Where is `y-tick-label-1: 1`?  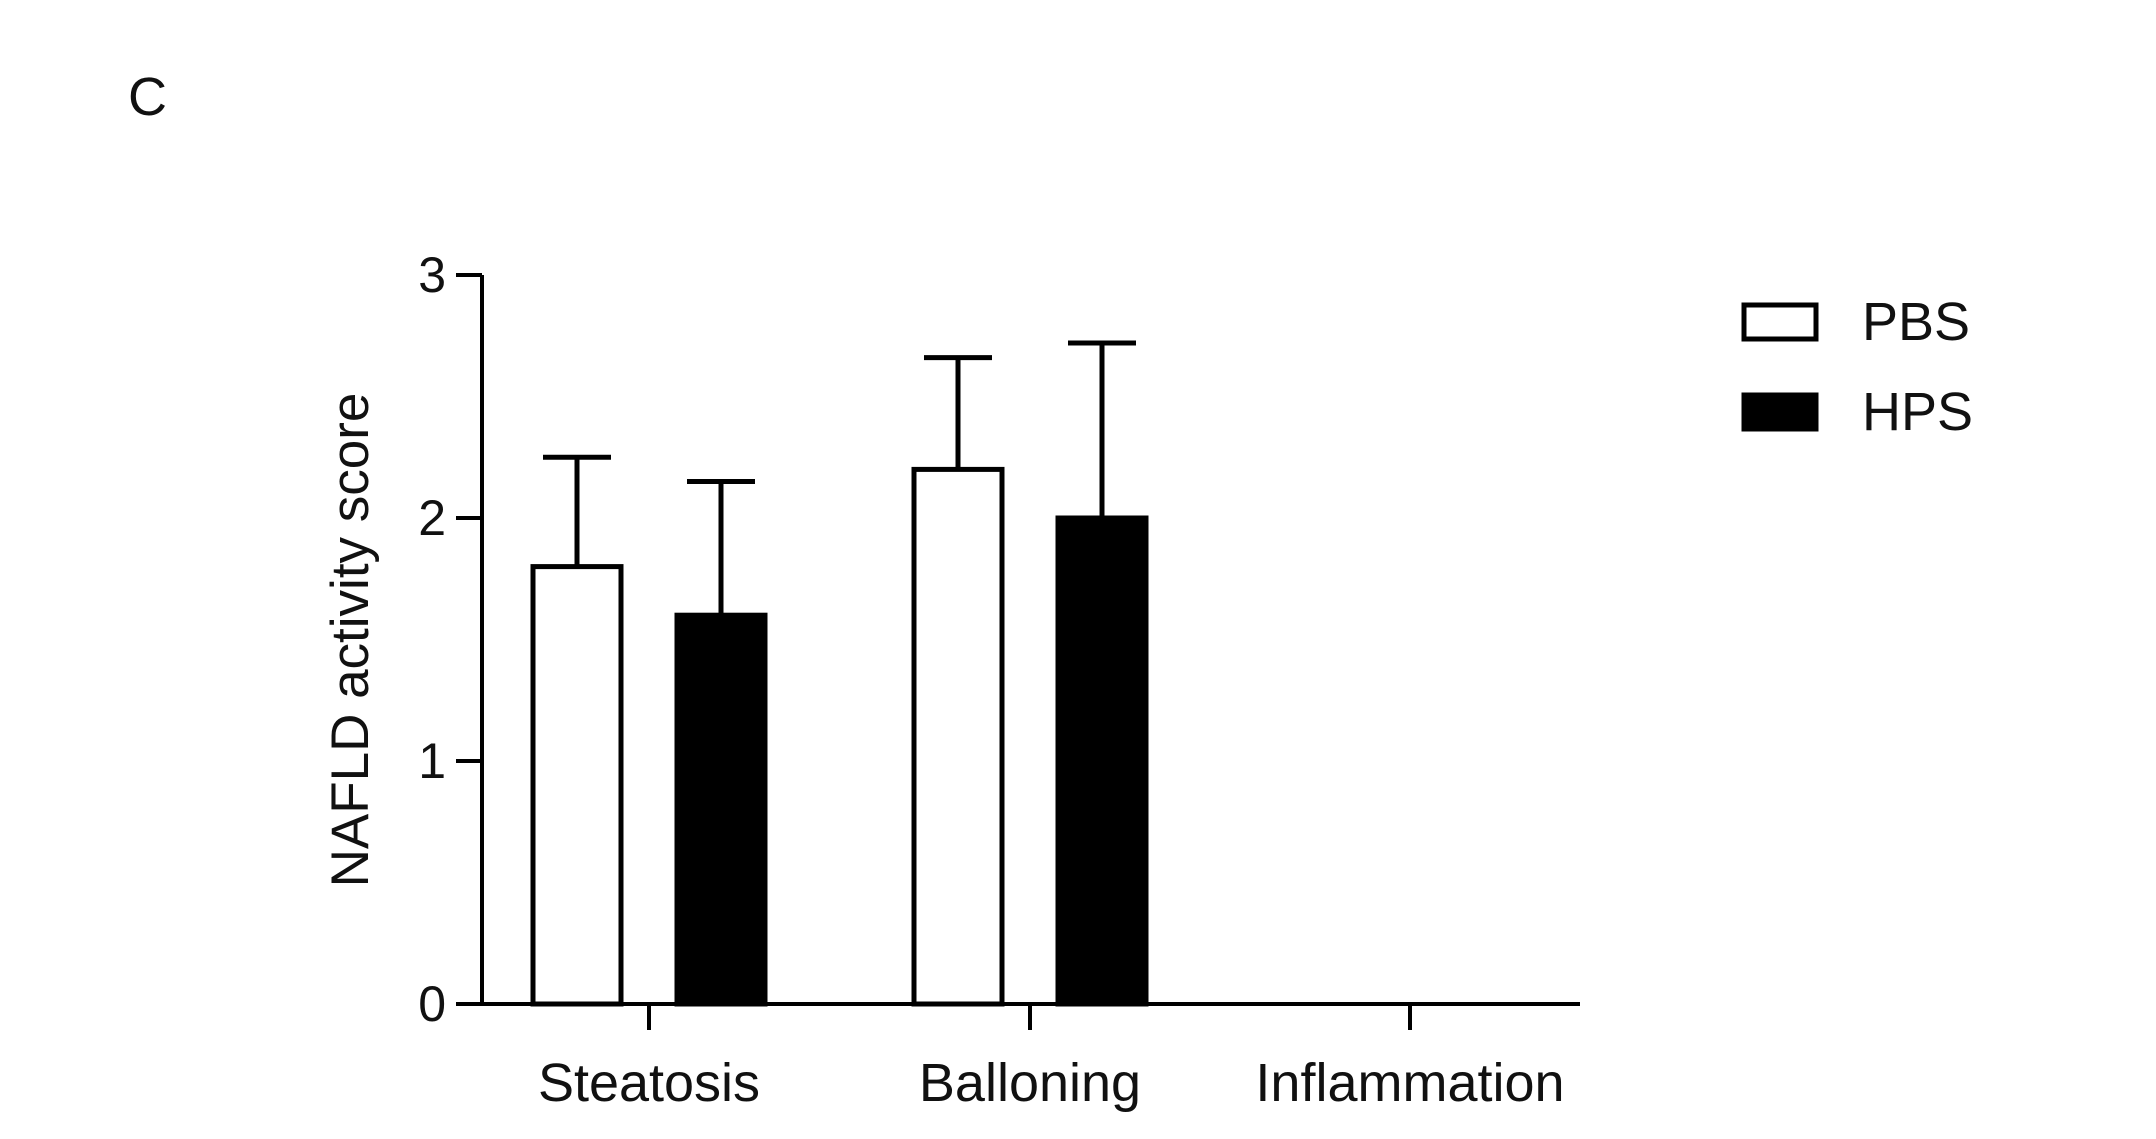 y-tick-label-1: 1 is located at coordinates (432, 761).